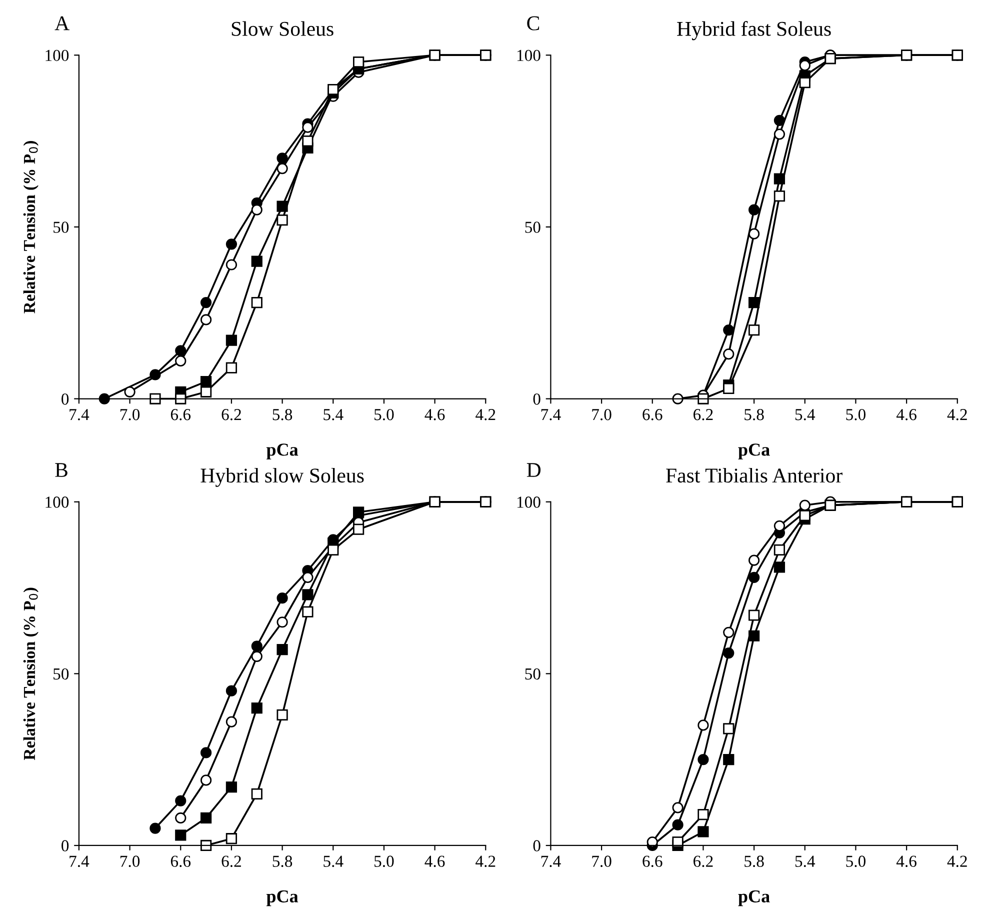  Describe the element at coordinates (282, 477) in the screenshot. I see `chart-title: Hybrid slow Soleus` at that location.